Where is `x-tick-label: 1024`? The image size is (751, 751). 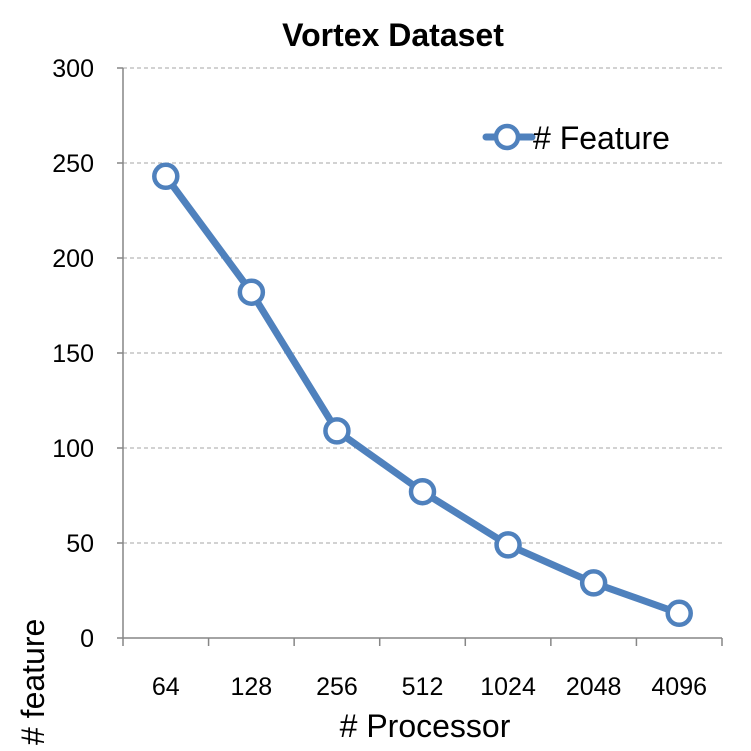 x-tick-label: 1024 is located at coordinates (508, 687).